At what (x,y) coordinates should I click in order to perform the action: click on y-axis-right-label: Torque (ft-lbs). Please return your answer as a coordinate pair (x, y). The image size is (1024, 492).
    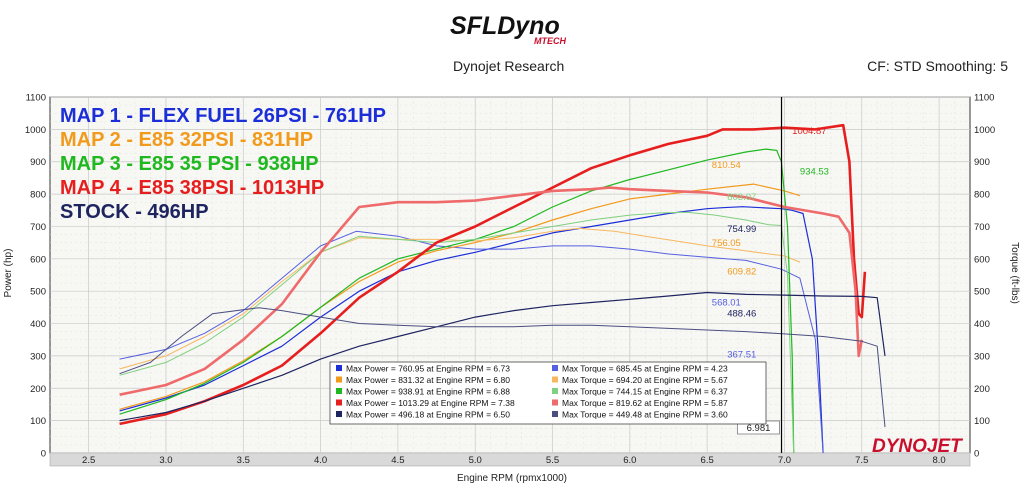
    Looking at the image, I should click on (1014, 273).